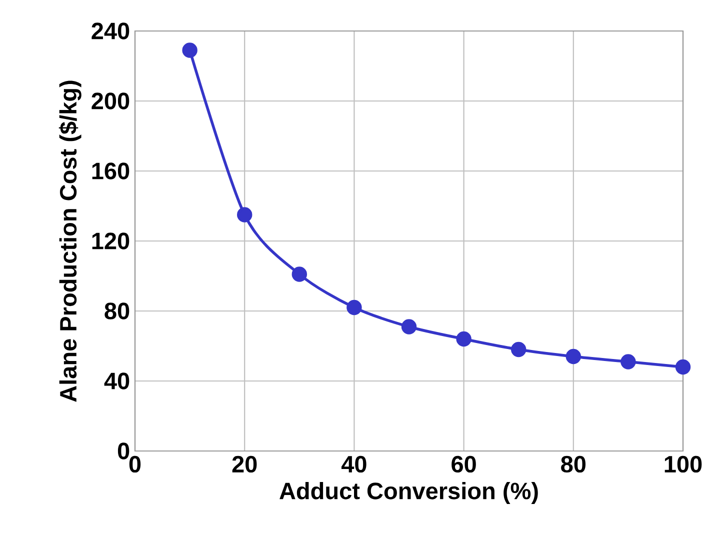 The width and height of the screenshot is (712, 546). I want to click on x-tick-label: 100, so click(683, 464).